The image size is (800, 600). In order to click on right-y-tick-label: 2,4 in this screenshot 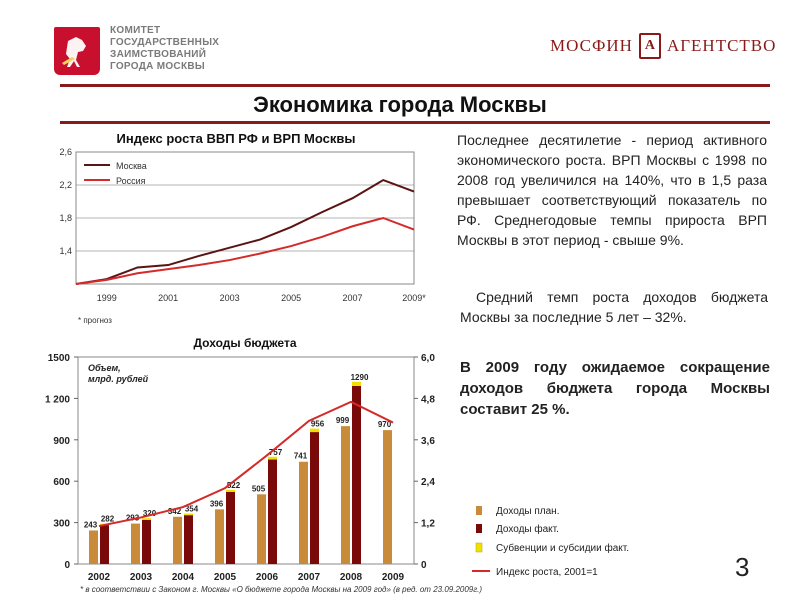, I will do `click(428, 482)`.